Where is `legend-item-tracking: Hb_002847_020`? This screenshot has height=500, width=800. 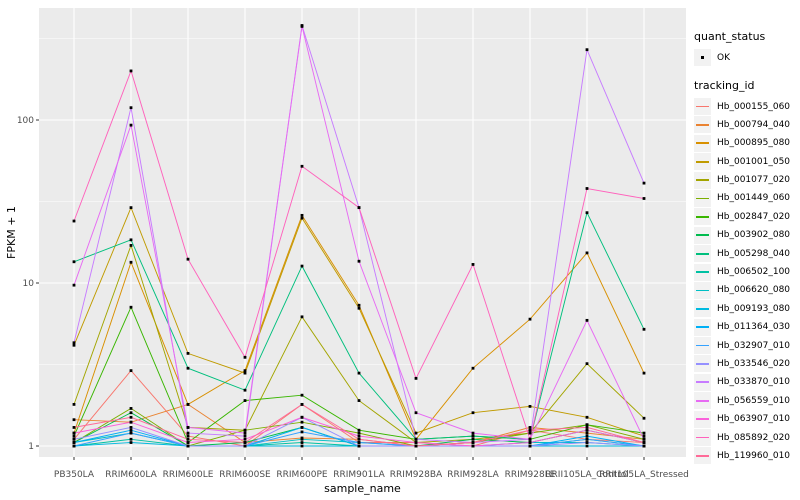 legend-item-tracking: Hb_002847_020 is located at coordinates (746, 217).